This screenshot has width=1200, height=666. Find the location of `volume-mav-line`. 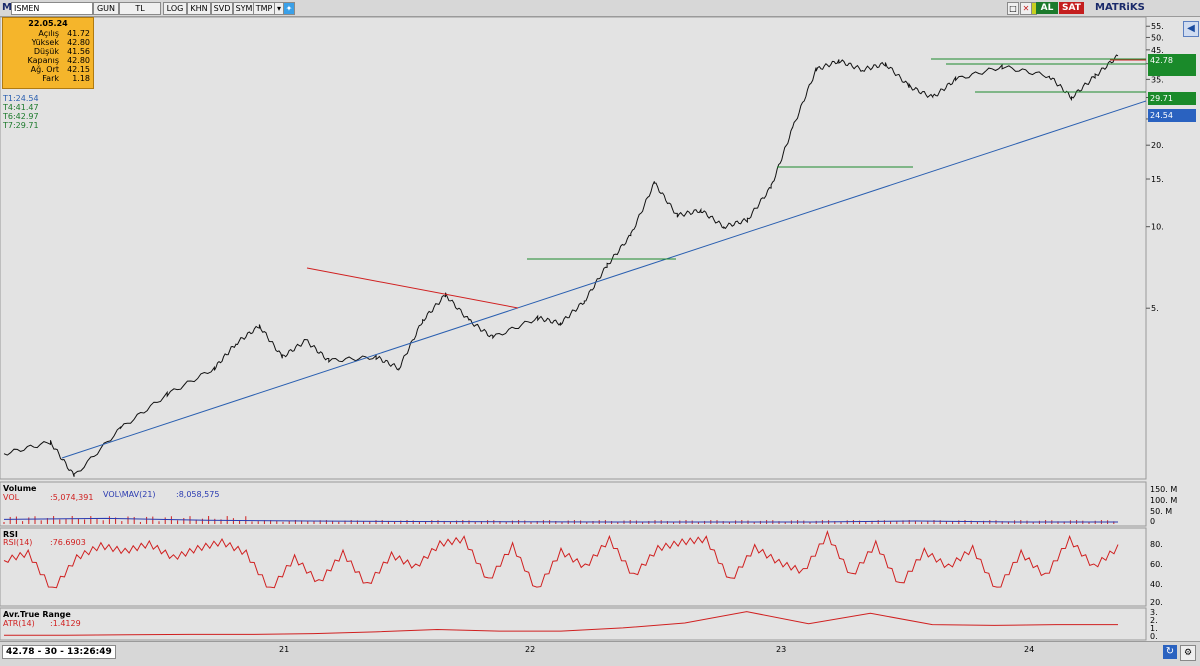

volume-mav-line is located at coordinates (560, 520).